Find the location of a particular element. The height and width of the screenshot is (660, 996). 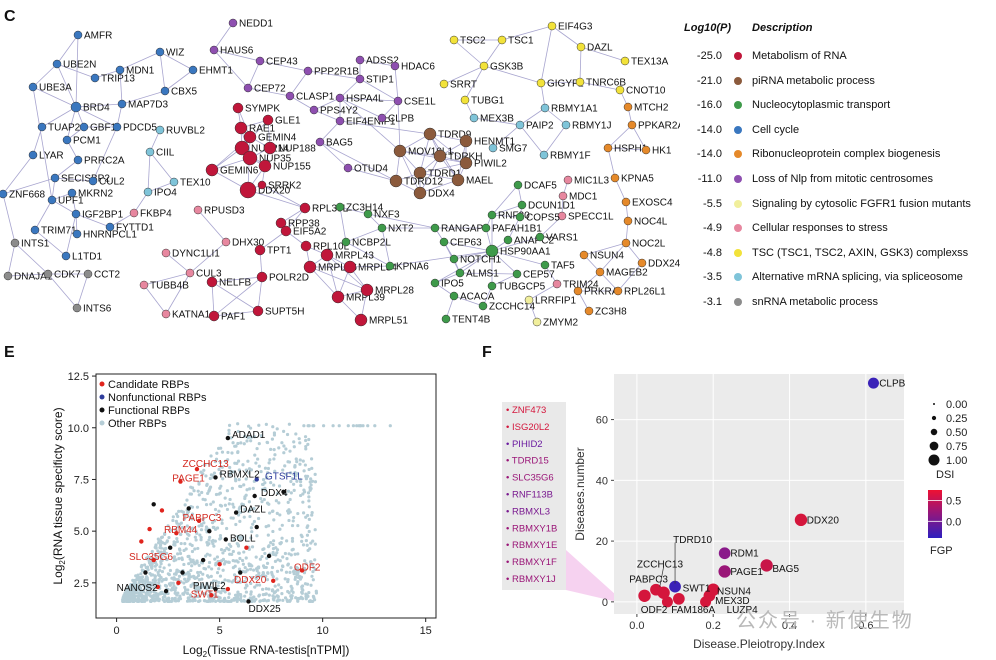

network-node: PRKRA is located at coordinates (596, 292).